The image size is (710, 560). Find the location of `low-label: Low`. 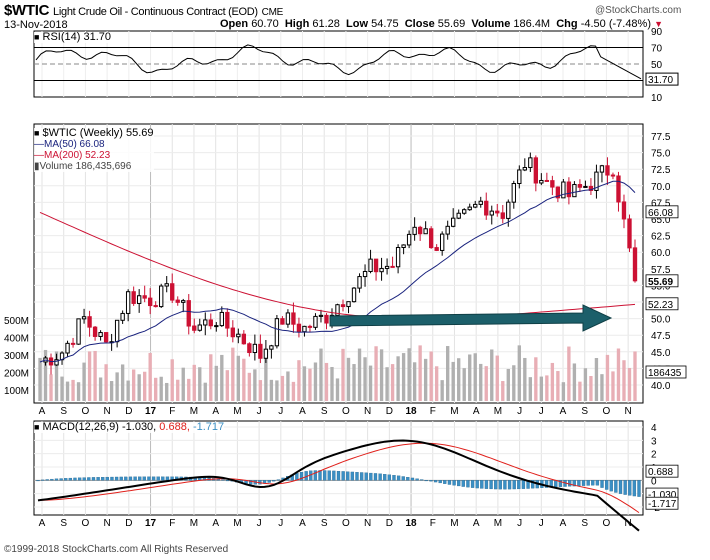

low-label: Low is located at coordinates (357, 24).